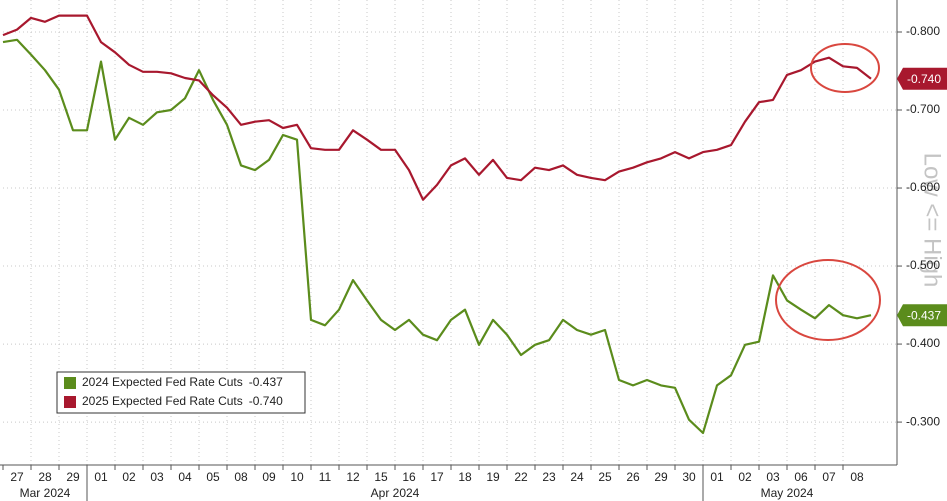  I want to click on last-value-label: -0.437, so click(924, 315).